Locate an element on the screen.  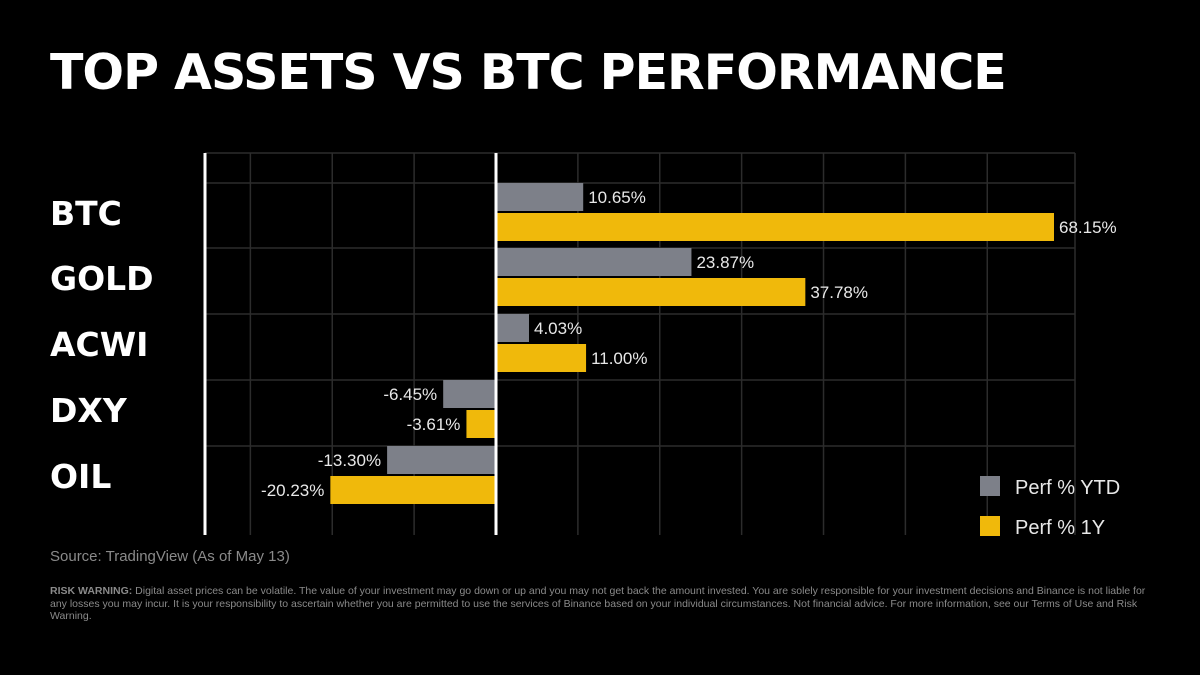
axes is located at coordinates (350, 344).